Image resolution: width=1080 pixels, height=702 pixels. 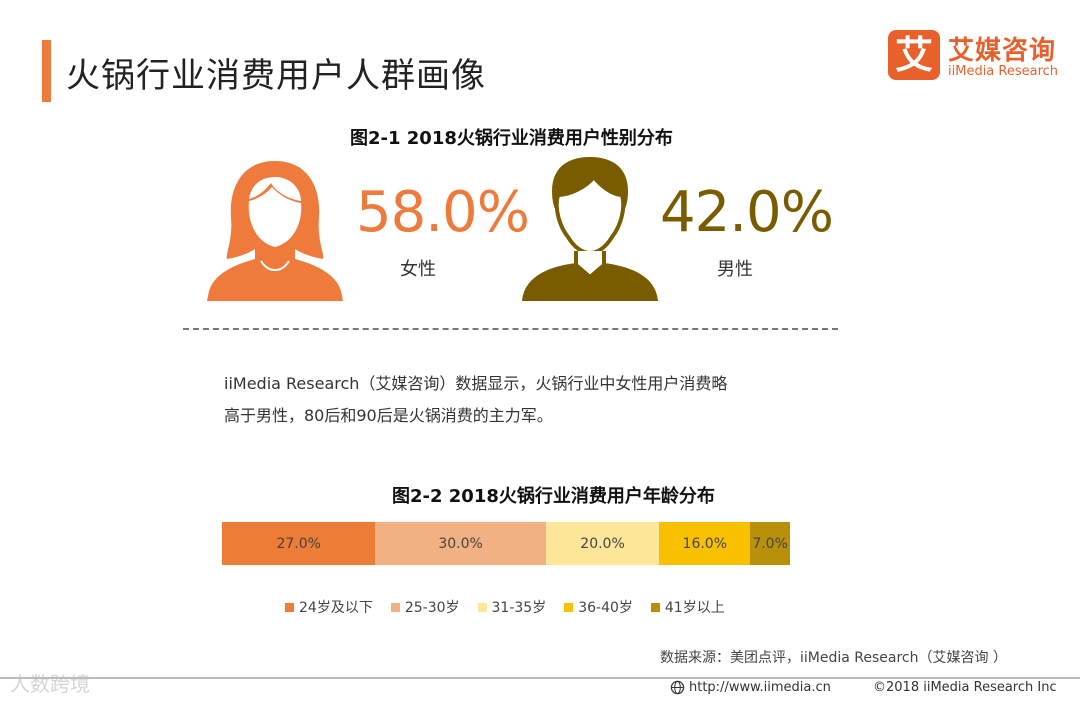 What do you see at coordinates (476, 383) in the screenshot?
I see `description-line-1: iiMedia Research（艾媒咨询）数据显示，火锅行业中女性用户消费略` at bounding box center [476, 383].